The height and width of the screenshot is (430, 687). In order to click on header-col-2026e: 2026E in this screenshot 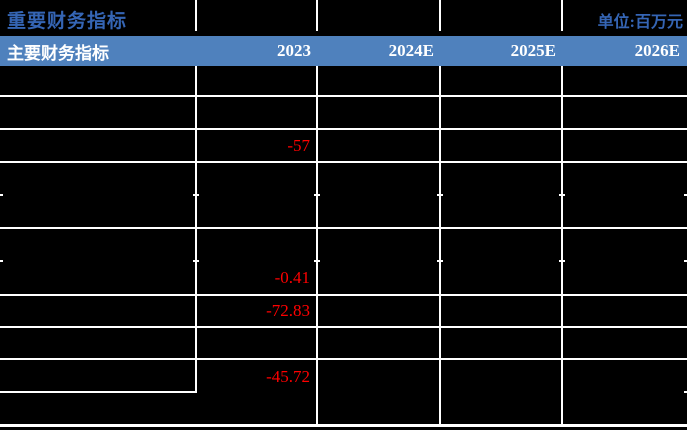, I will do `click(657, 50)`.